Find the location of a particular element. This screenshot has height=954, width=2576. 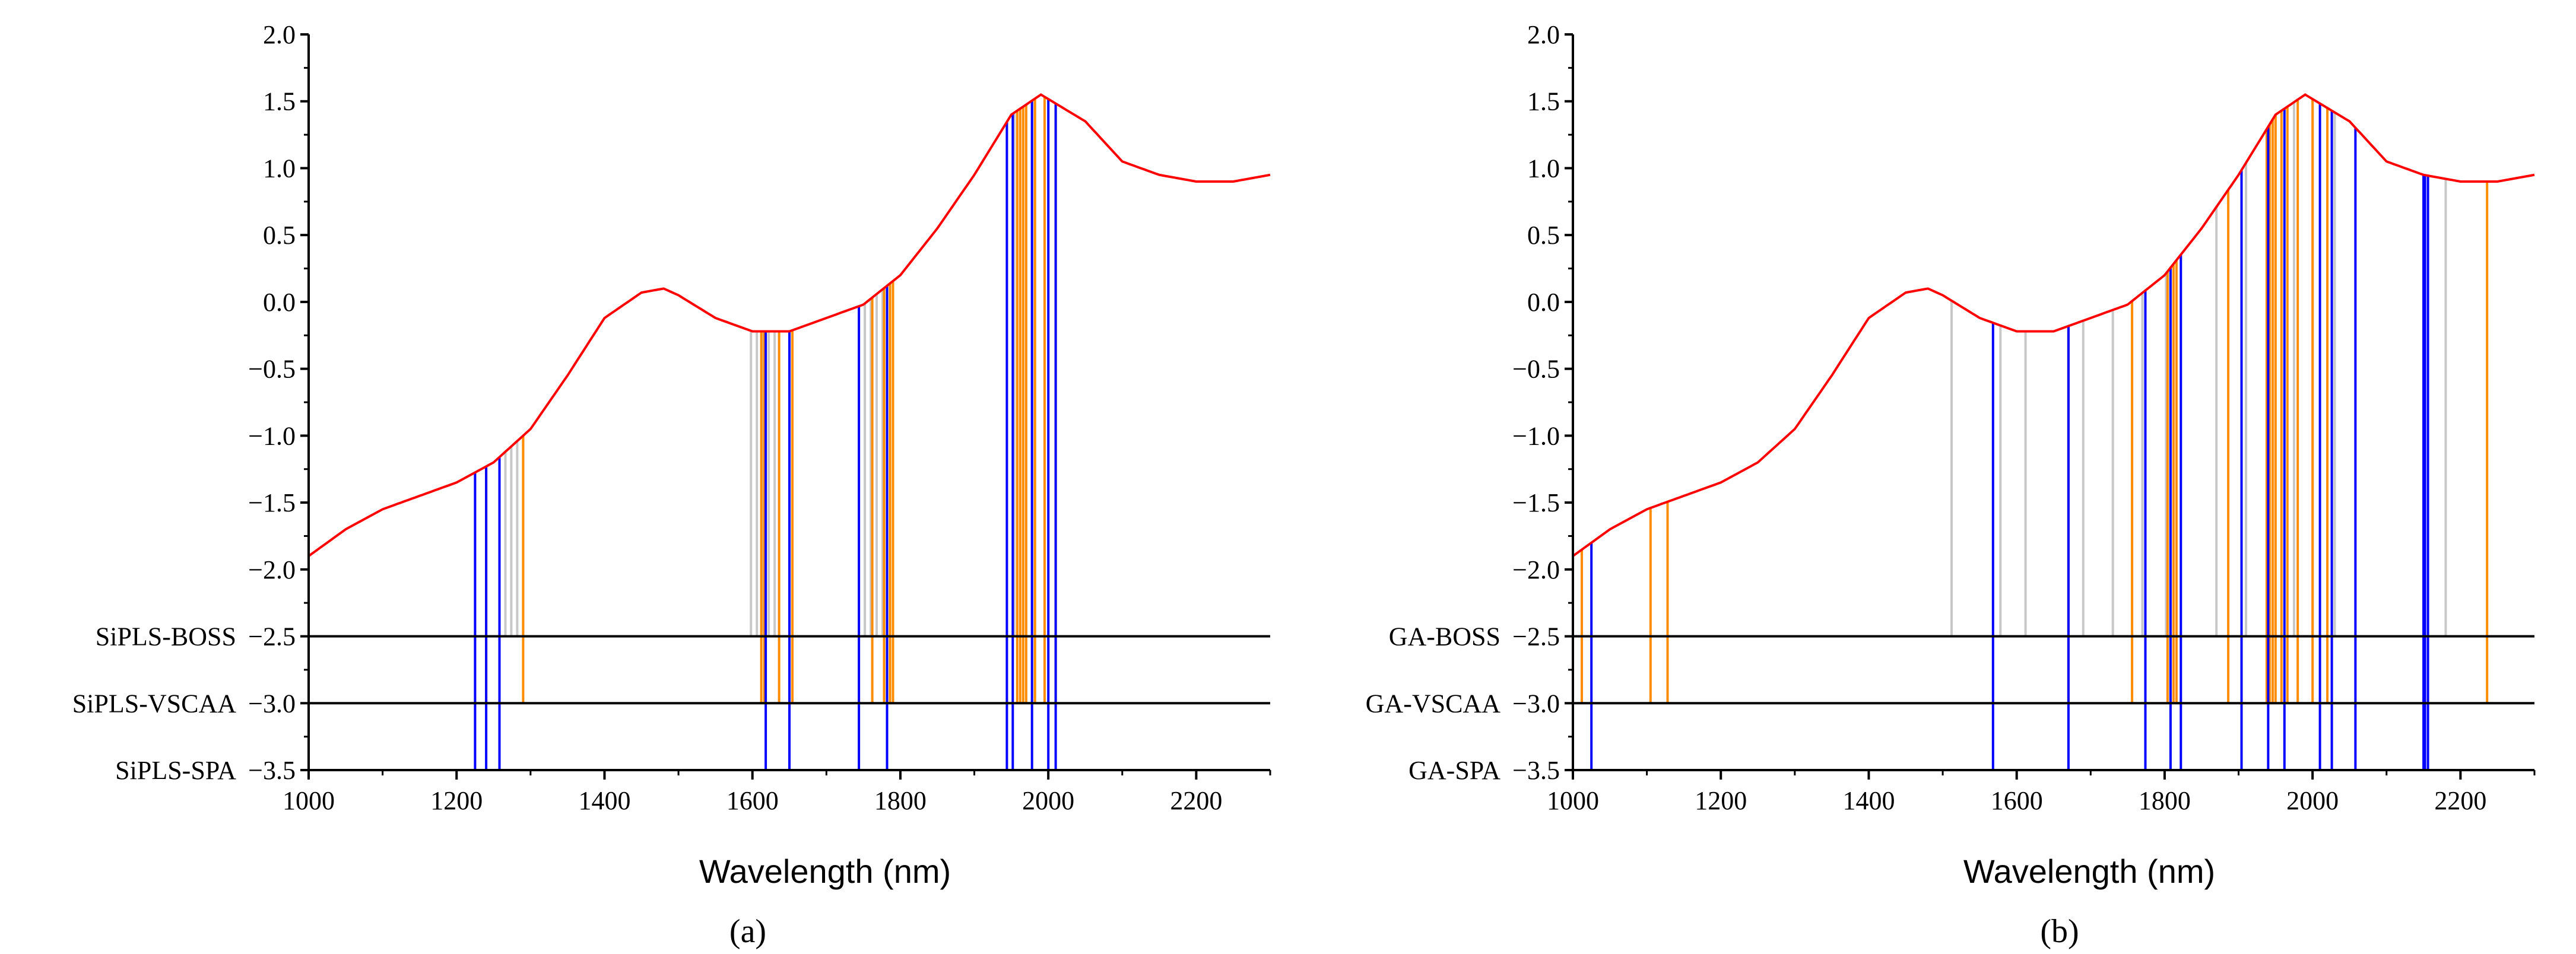

panel-a-x-axis-title: Wavelength (nm) is located at coordinates (825, 871).